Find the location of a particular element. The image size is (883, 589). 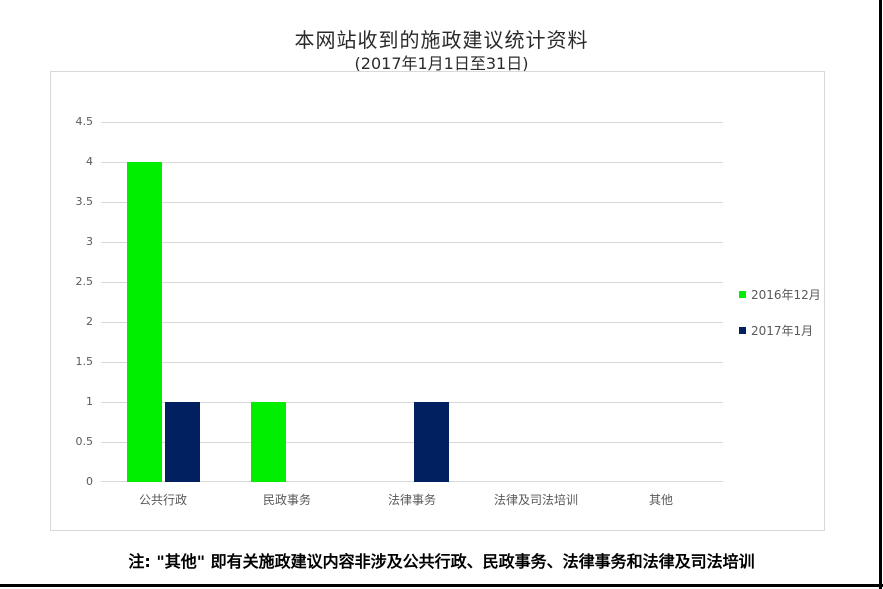

chart-title: 本网站收到的施政建议统计资料 is located at coordinates (441, 40).